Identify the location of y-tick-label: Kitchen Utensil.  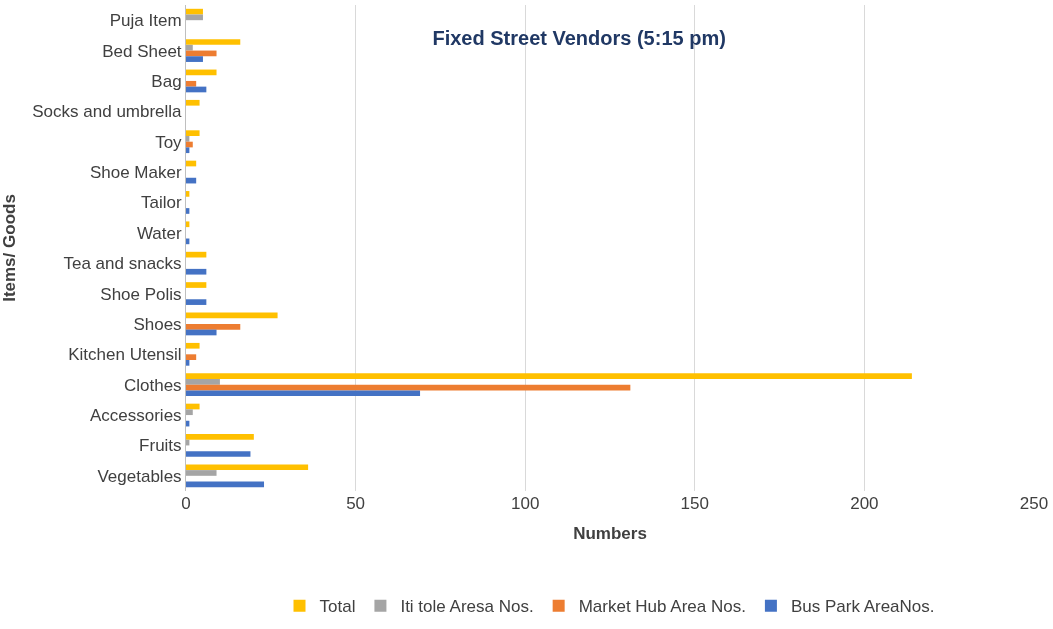
(125, 355).